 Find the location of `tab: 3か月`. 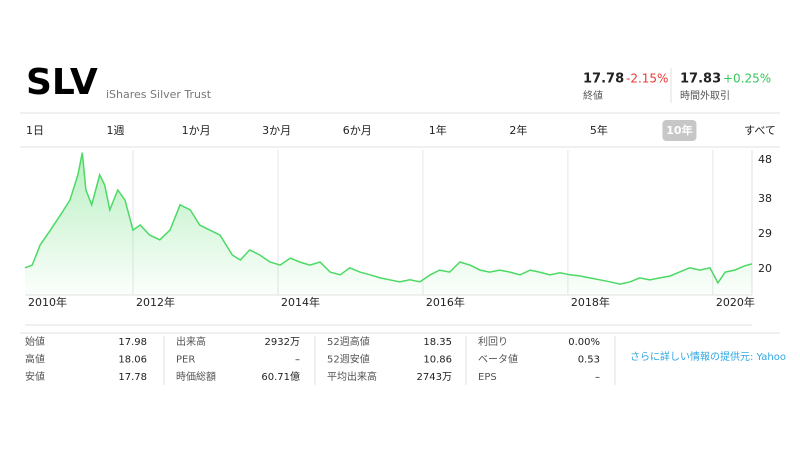

tab: 3か月 is located at coordinates (276, 130).